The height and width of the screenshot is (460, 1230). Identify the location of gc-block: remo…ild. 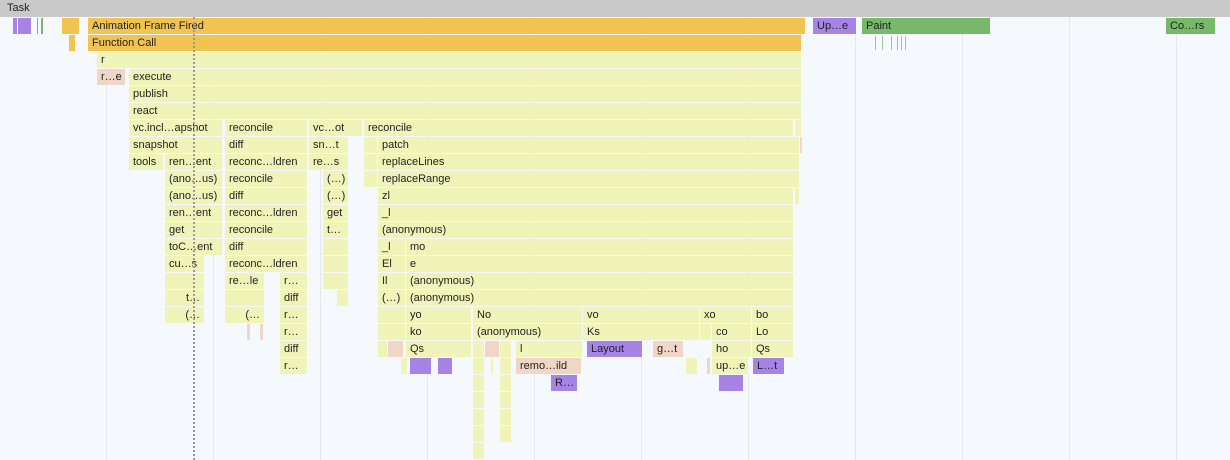
(549, 366).